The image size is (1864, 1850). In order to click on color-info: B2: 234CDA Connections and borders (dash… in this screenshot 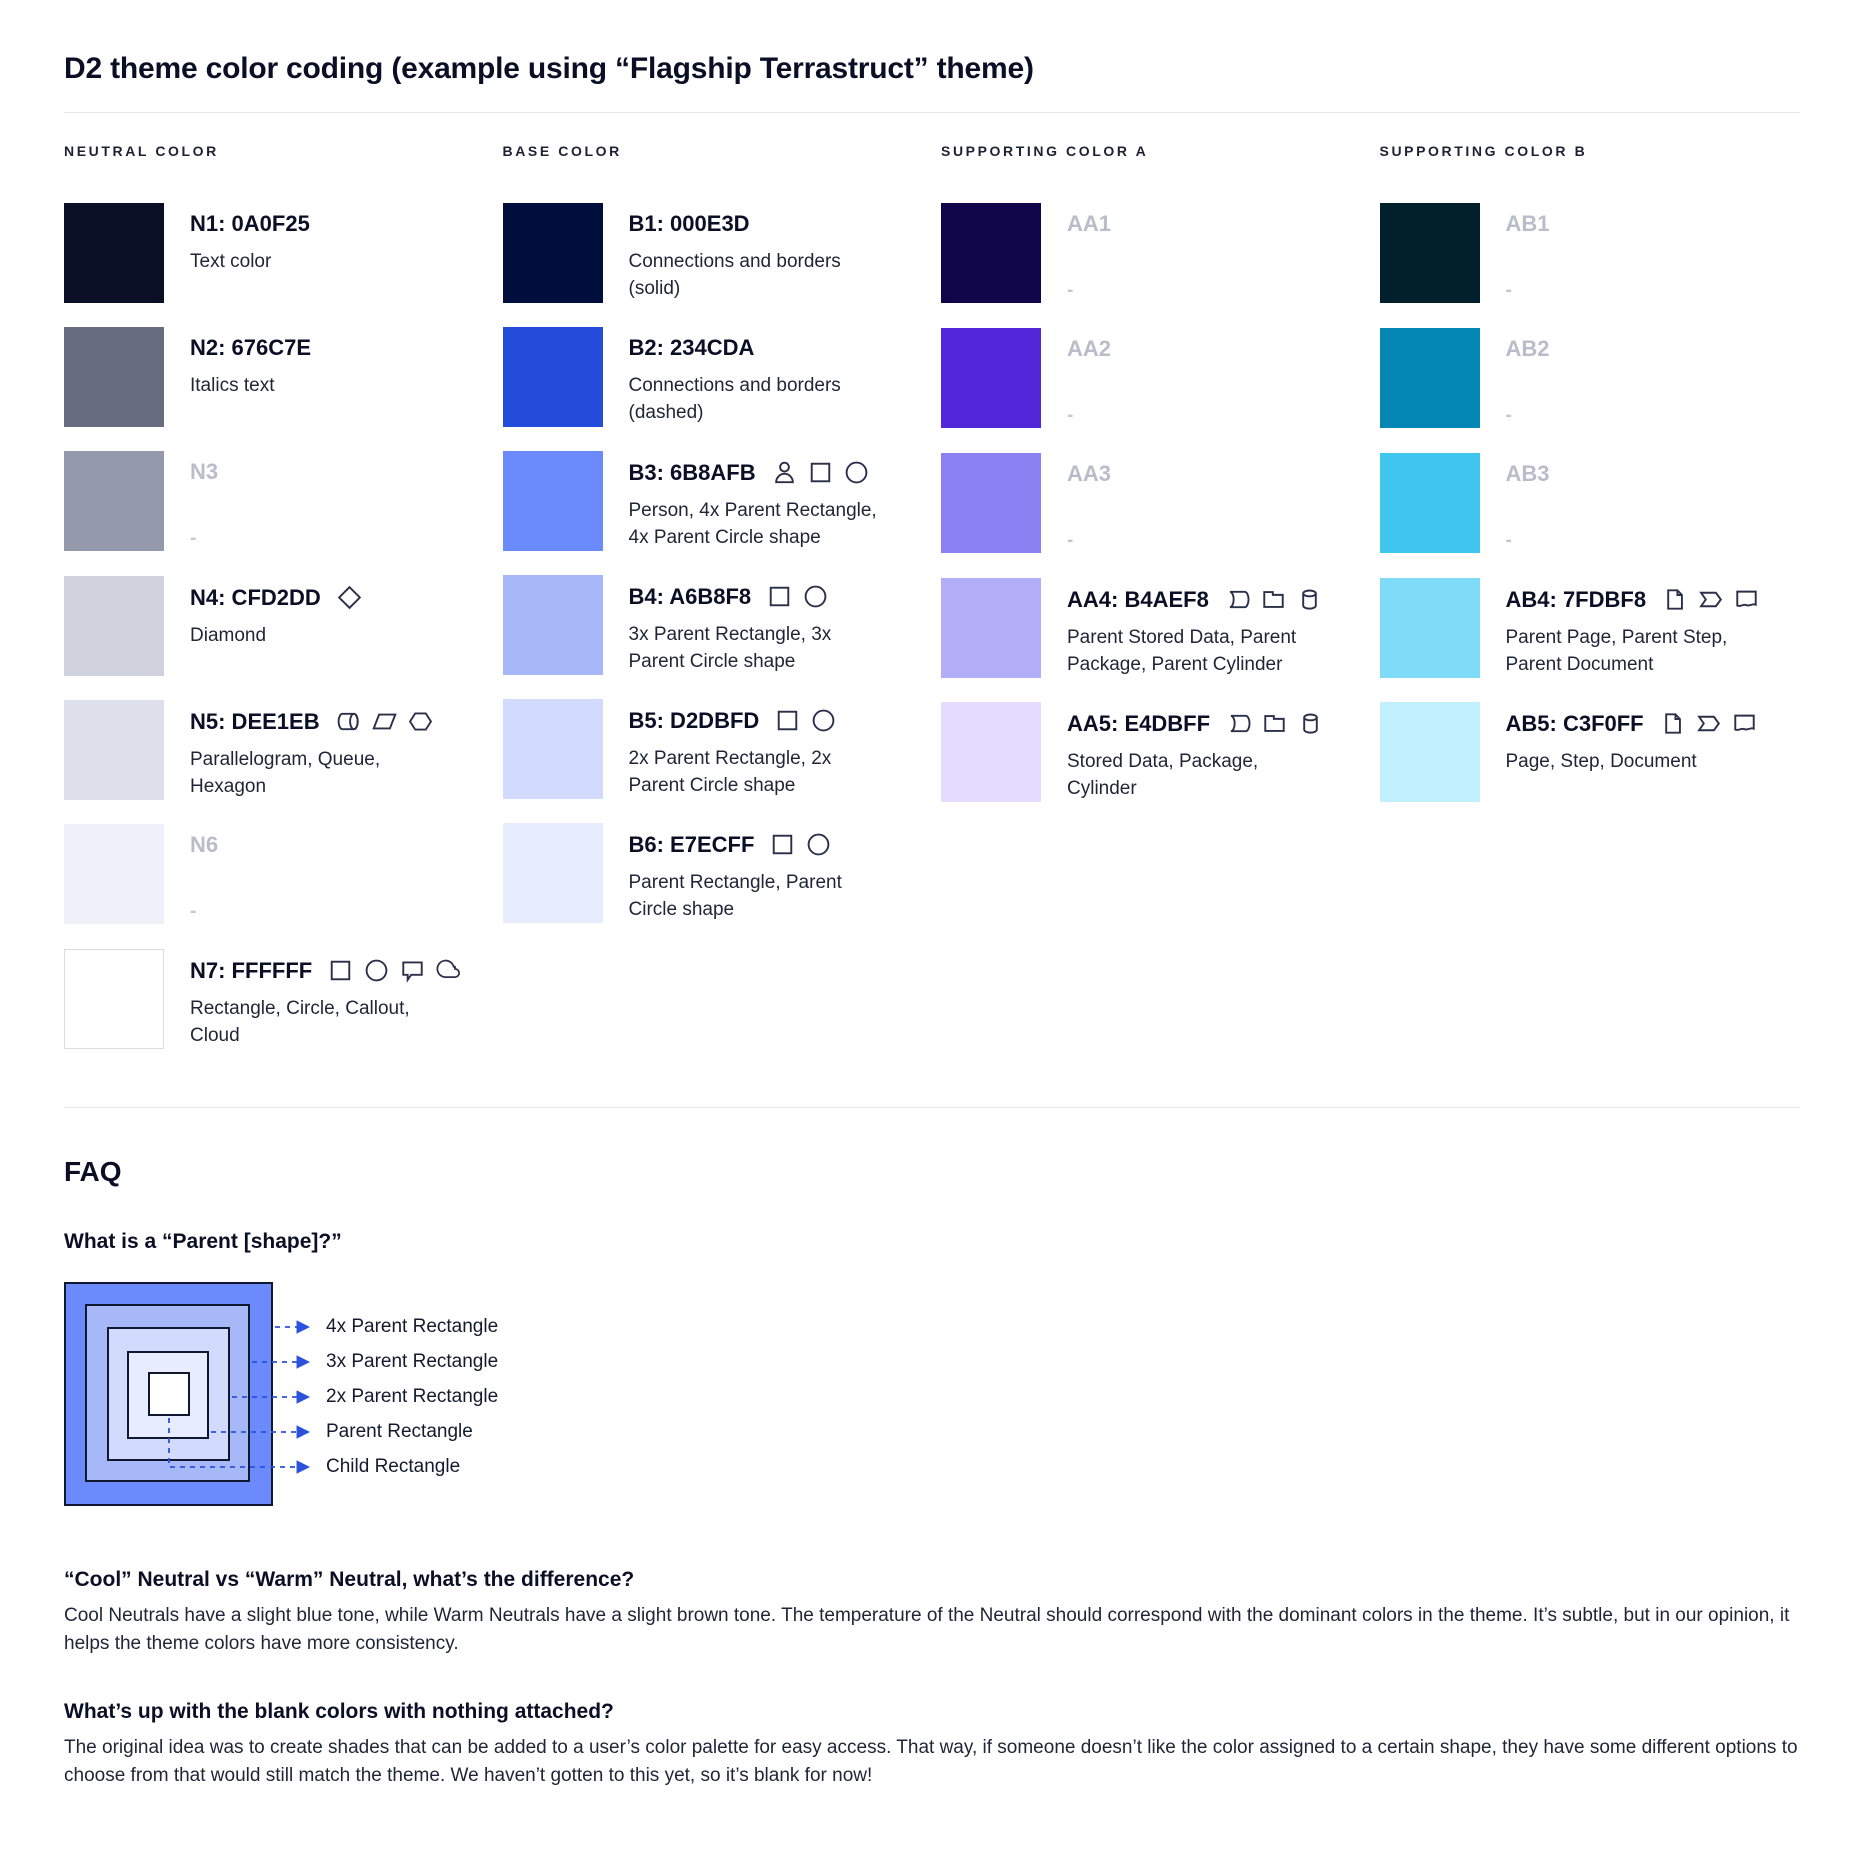, I will do `click(754, 377)`.